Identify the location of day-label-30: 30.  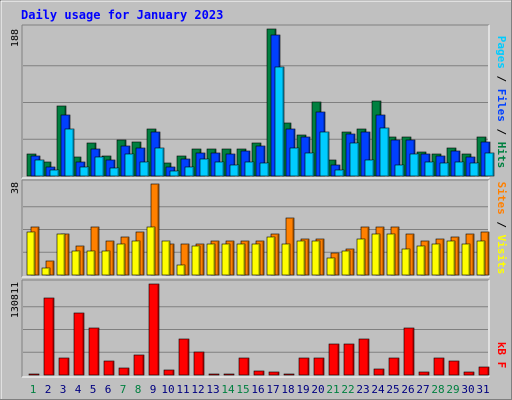
(467, 389).